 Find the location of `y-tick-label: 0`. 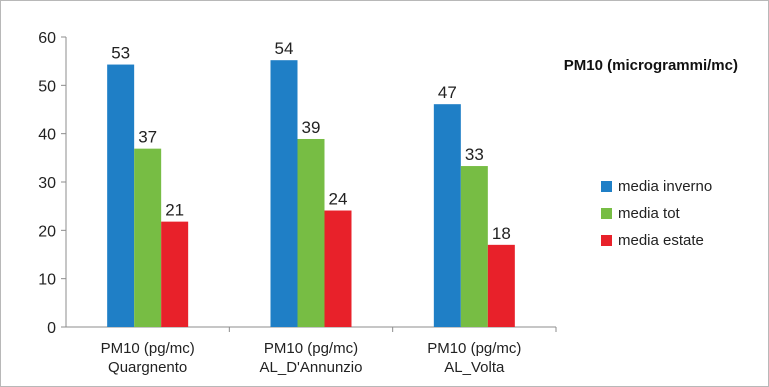

y-tick-label: 0 is located at coordinates (51, 328).